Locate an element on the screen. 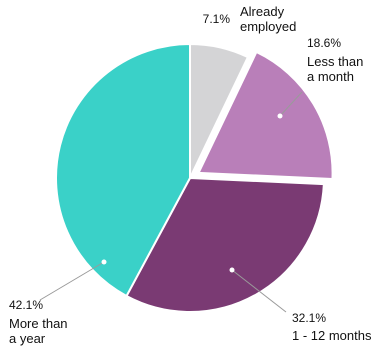 This screenshot has width=372, height=356. slice-name-label-1: employed is located at coordinates (268, 26).